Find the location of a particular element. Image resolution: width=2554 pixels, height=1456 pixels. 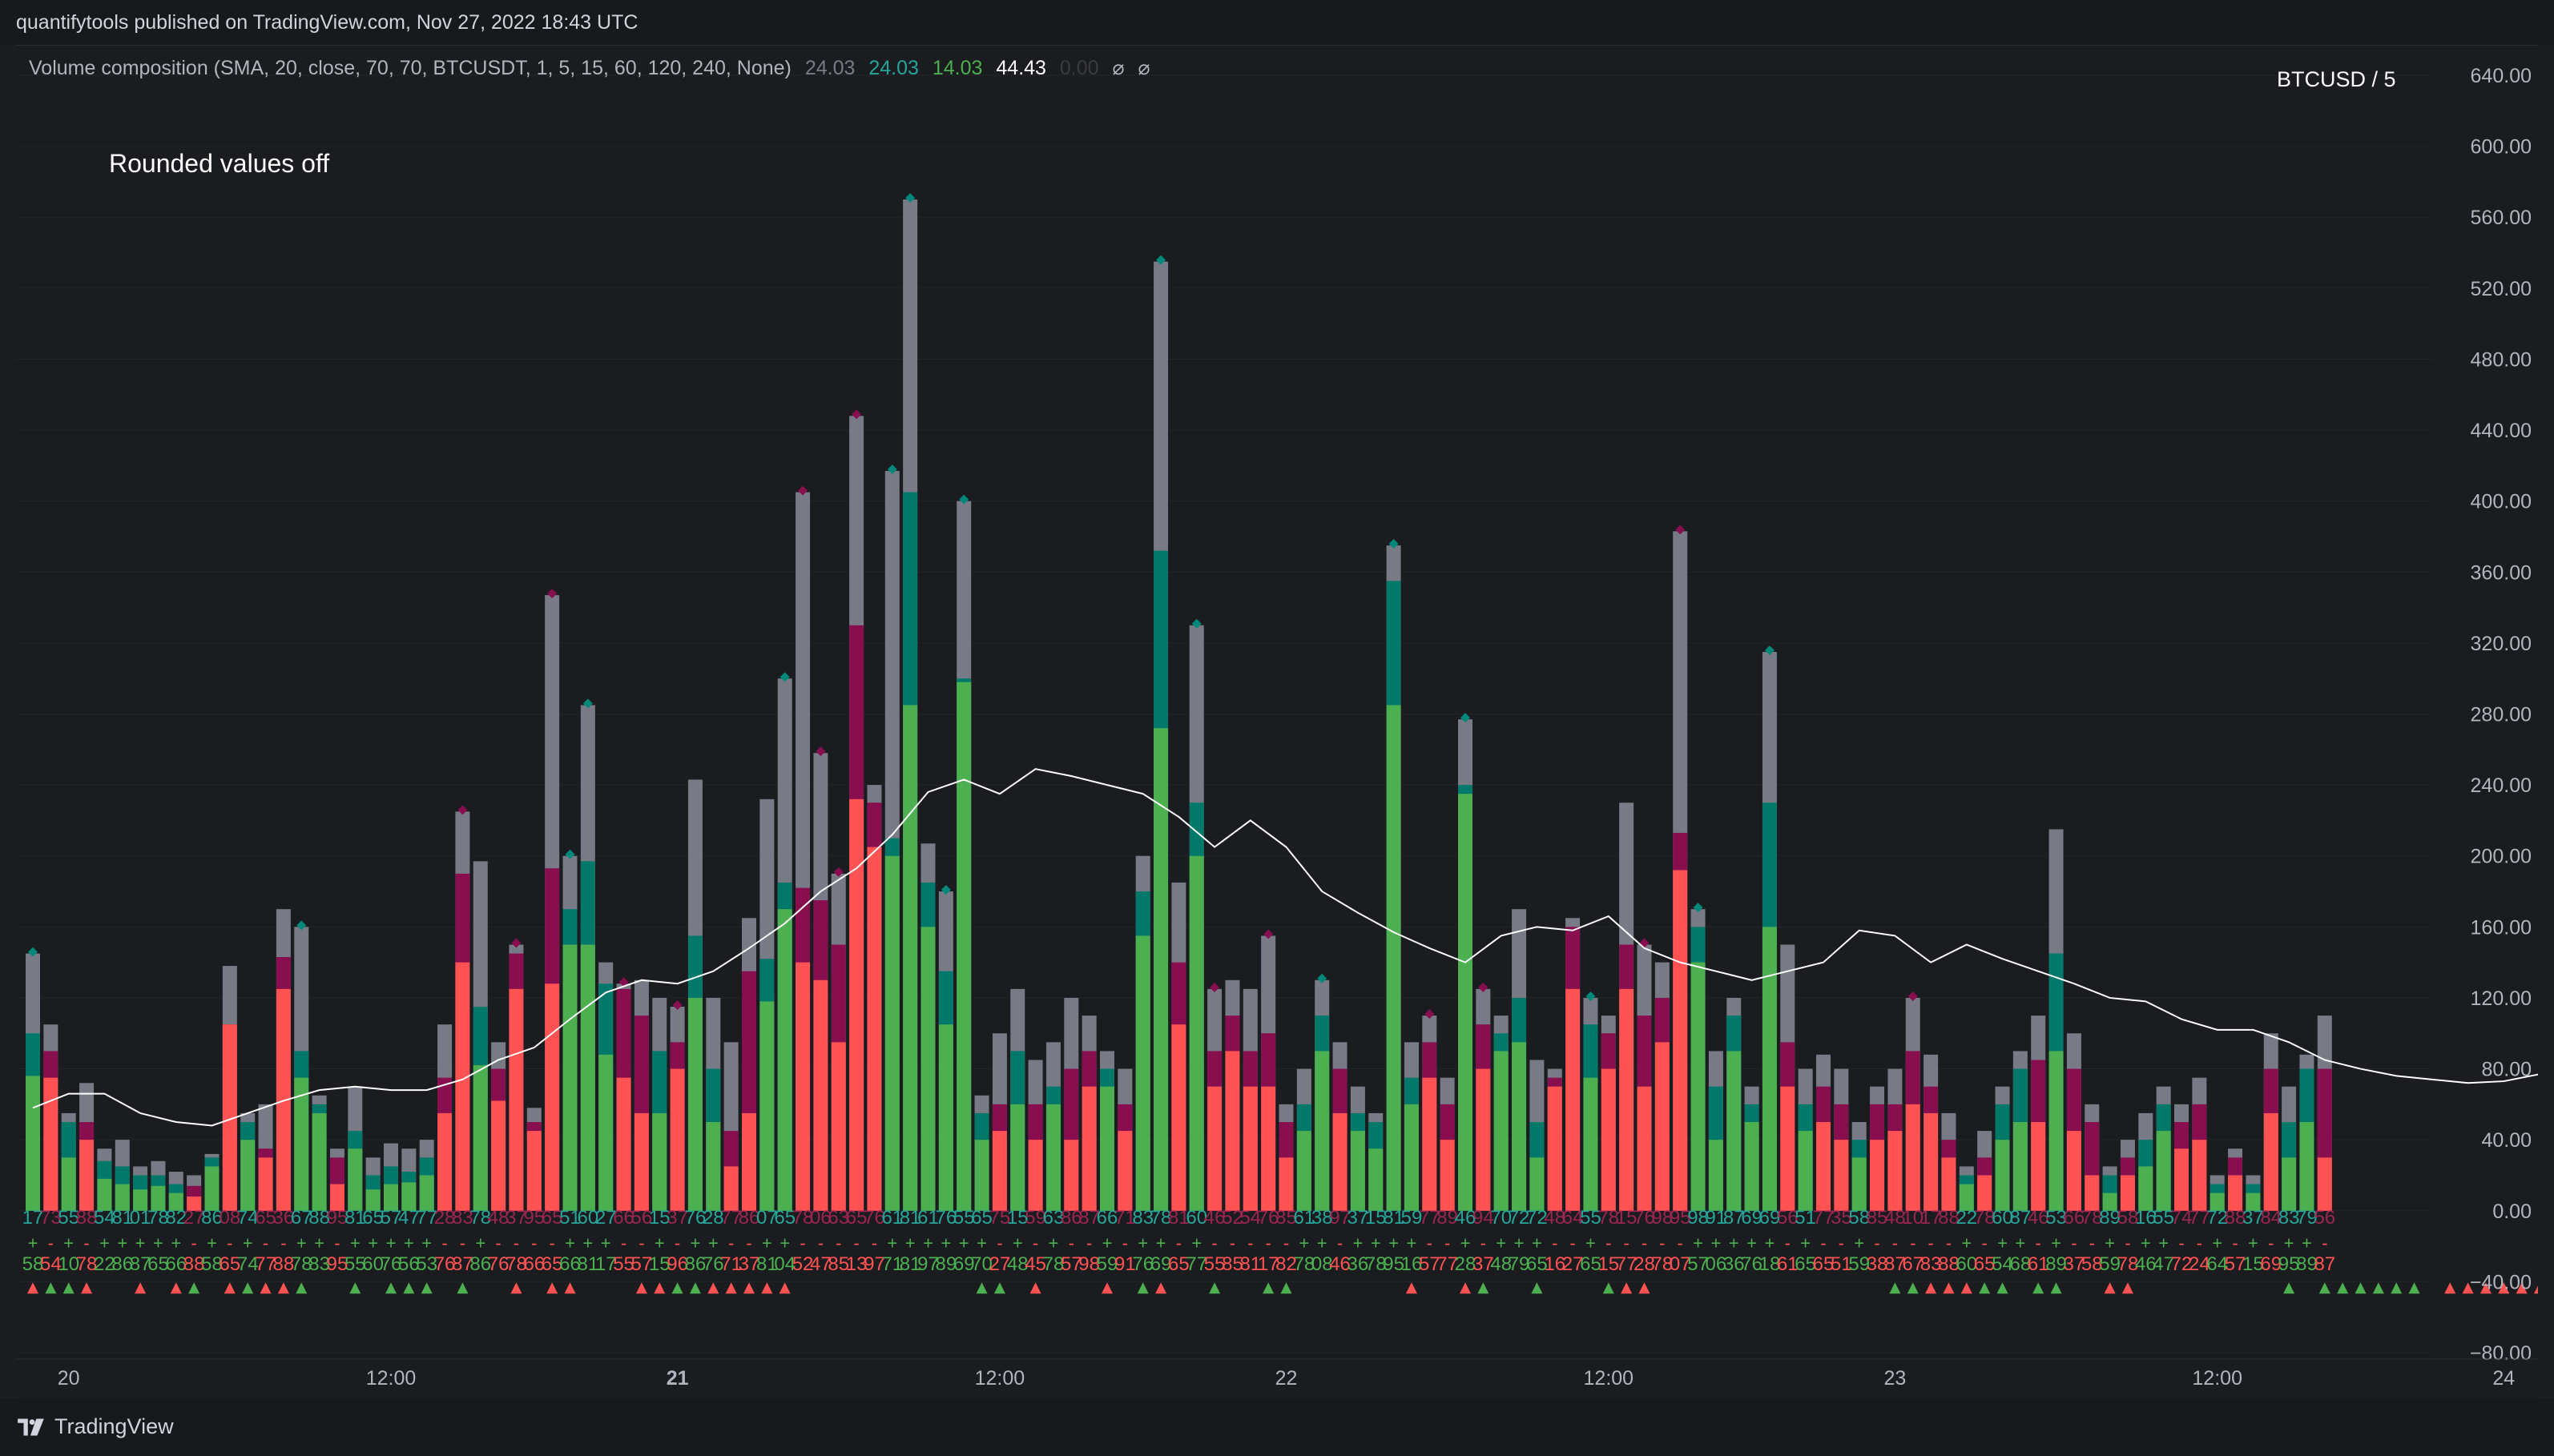

row-value-top: 27 is located at coordinates (194, 1218).